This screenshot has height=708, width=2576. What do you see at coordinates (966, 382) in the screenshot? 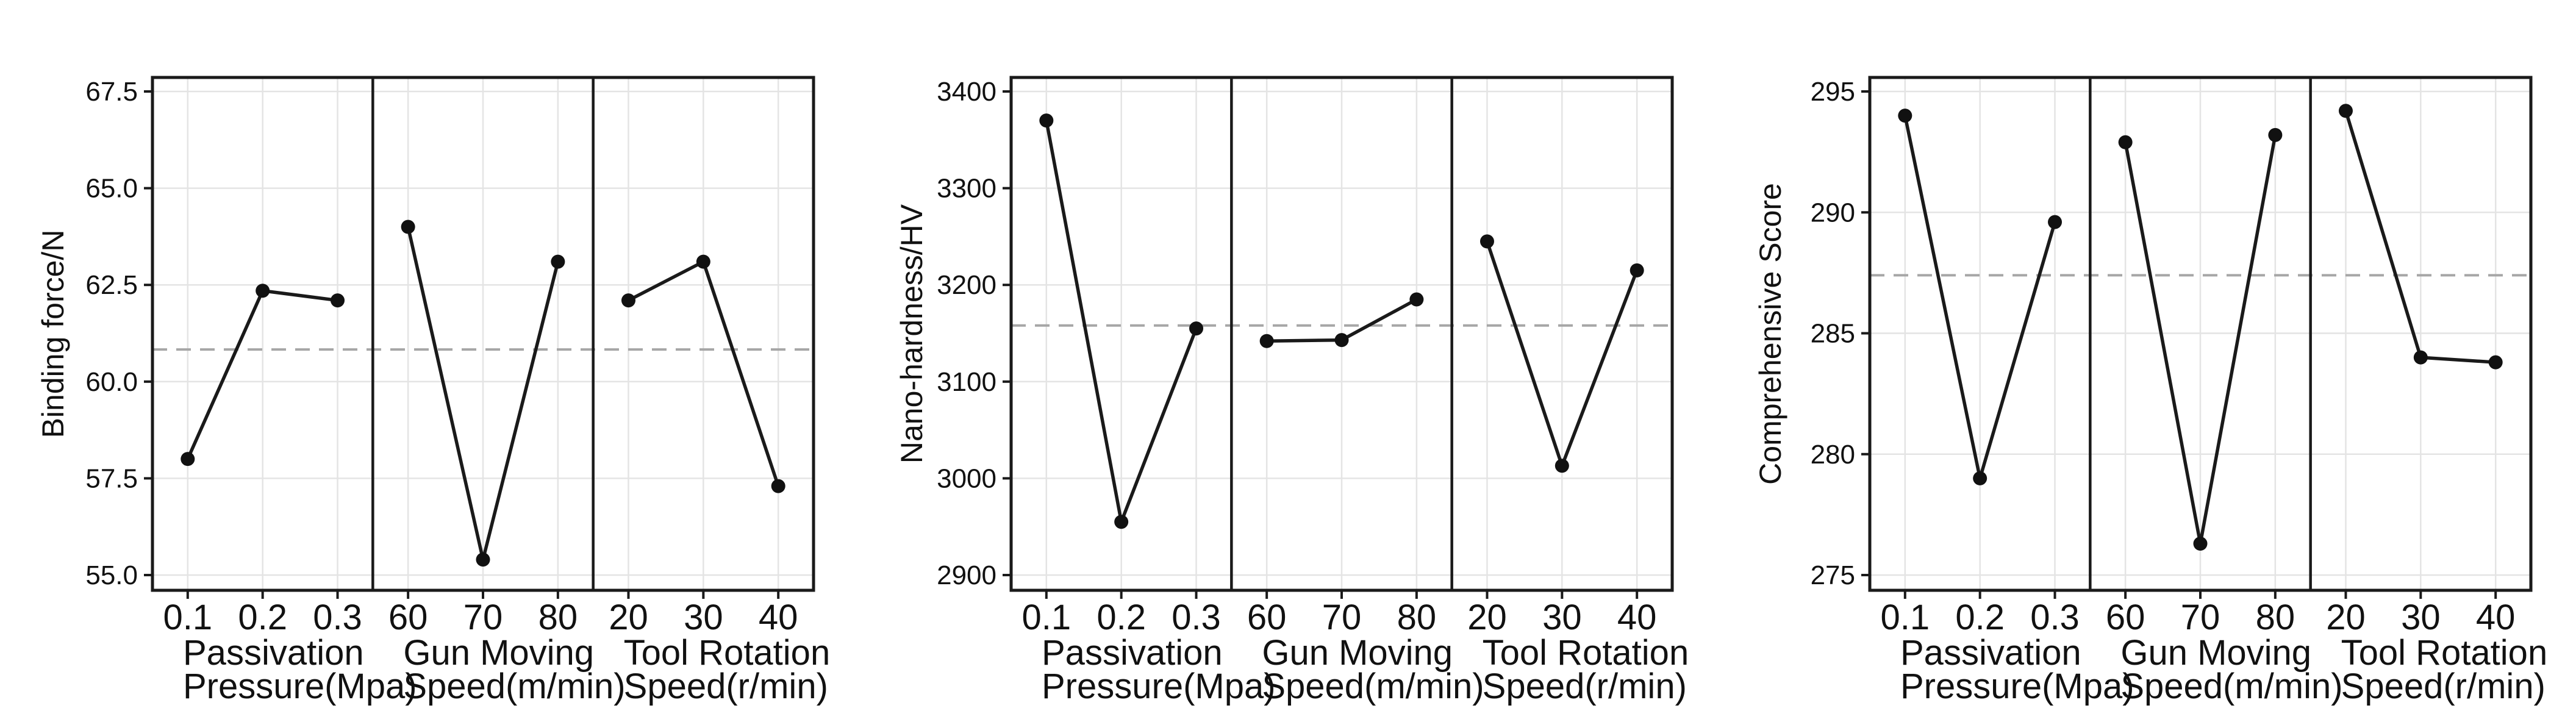
I see `y-tick-label: 3100` at bounding box center [966, 382].